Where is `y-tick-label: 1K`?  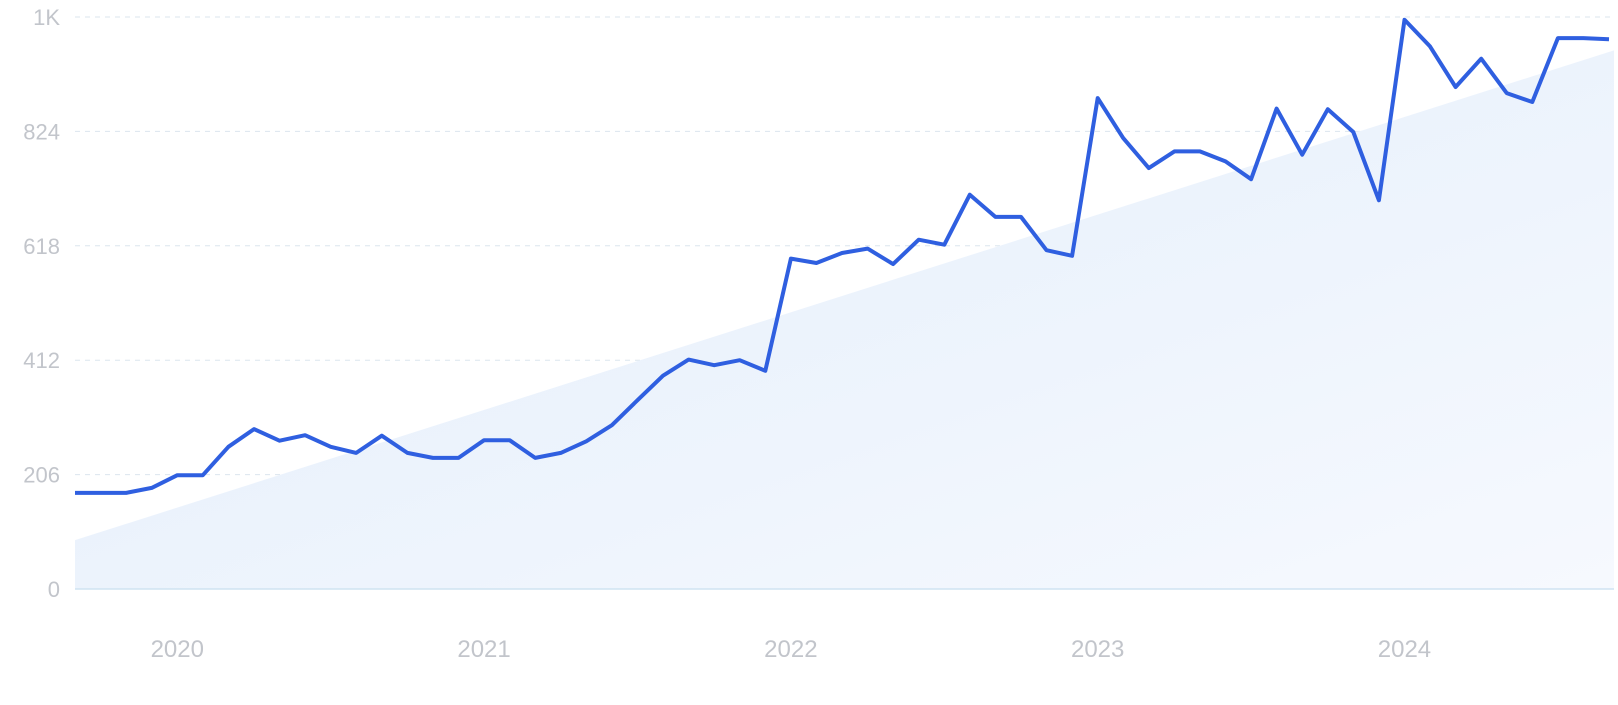
y-tick-label: 1K is located at coordinates (46, 17).